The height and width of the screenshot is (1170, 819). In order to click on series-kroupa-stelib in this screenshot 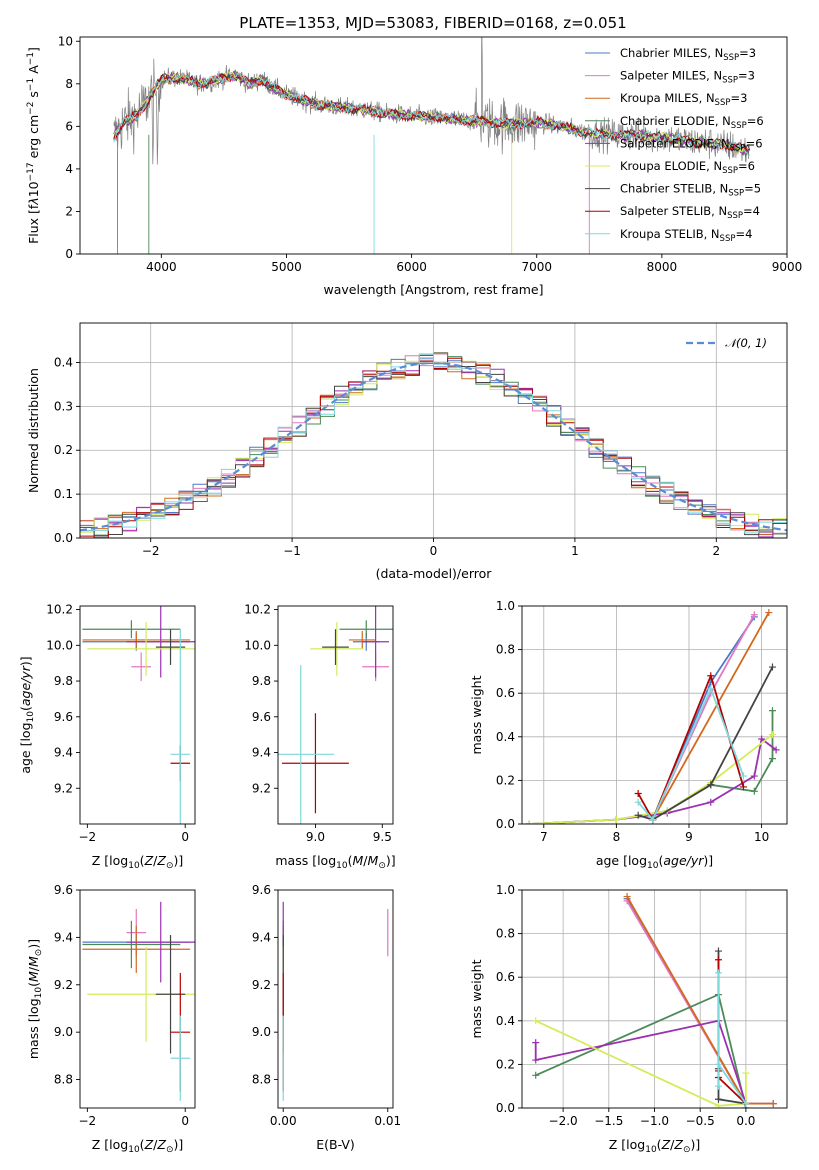, I will do `click(732, 1038)`.